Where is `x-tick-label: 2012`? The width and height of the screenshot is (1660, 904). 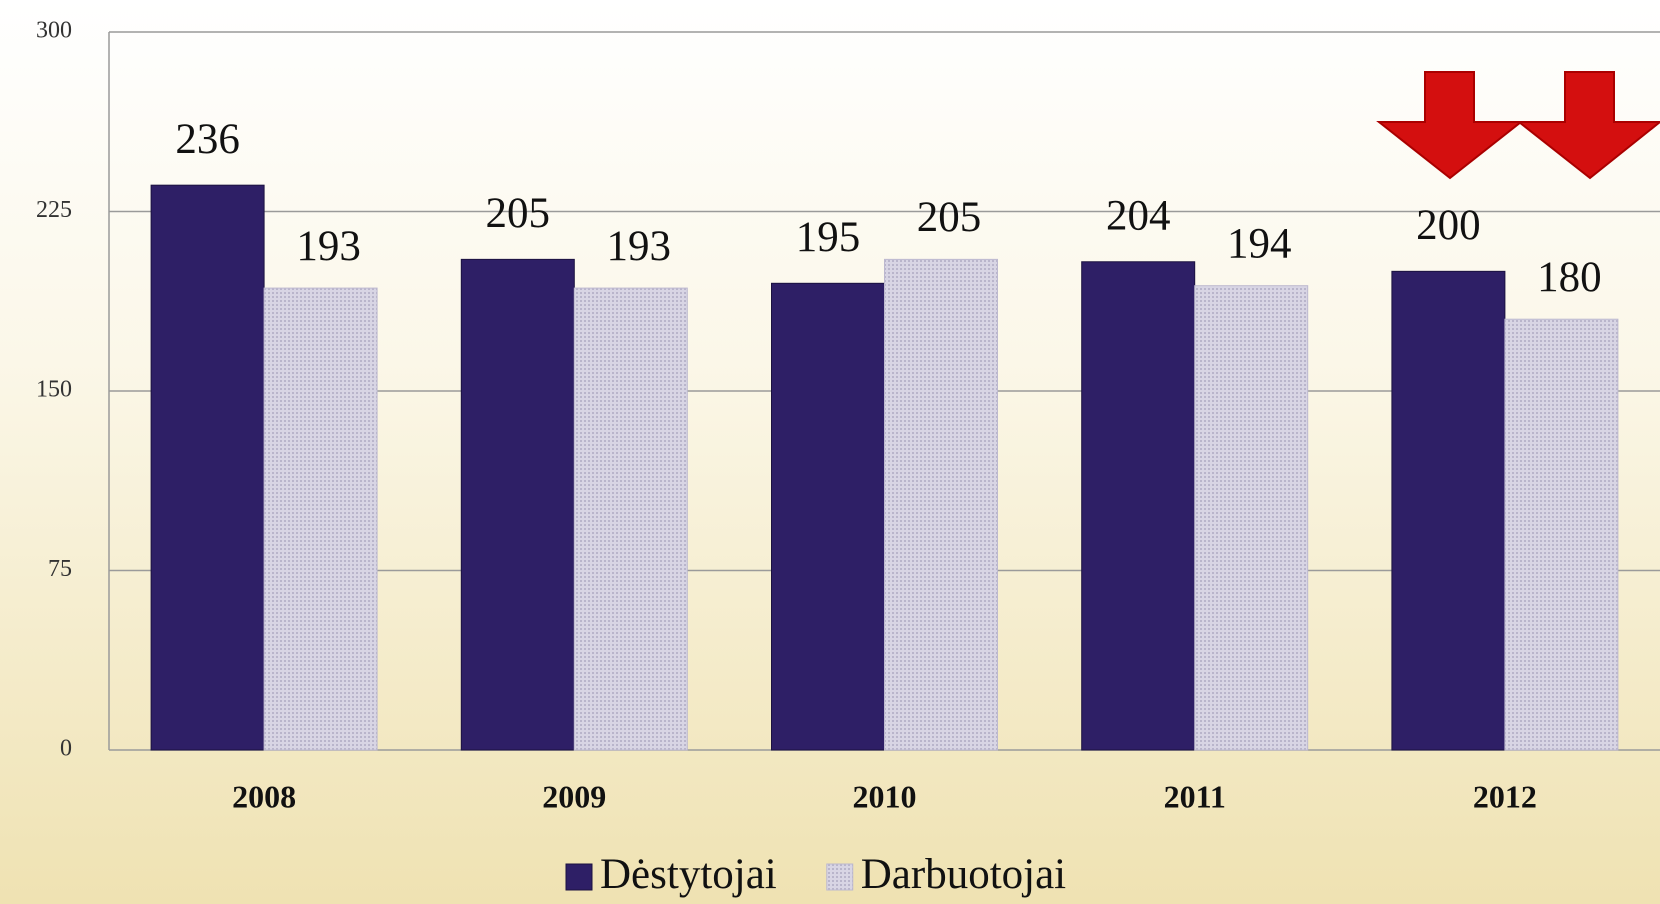 x-tick-label: 2012 is located at coordinates (1505, 796).